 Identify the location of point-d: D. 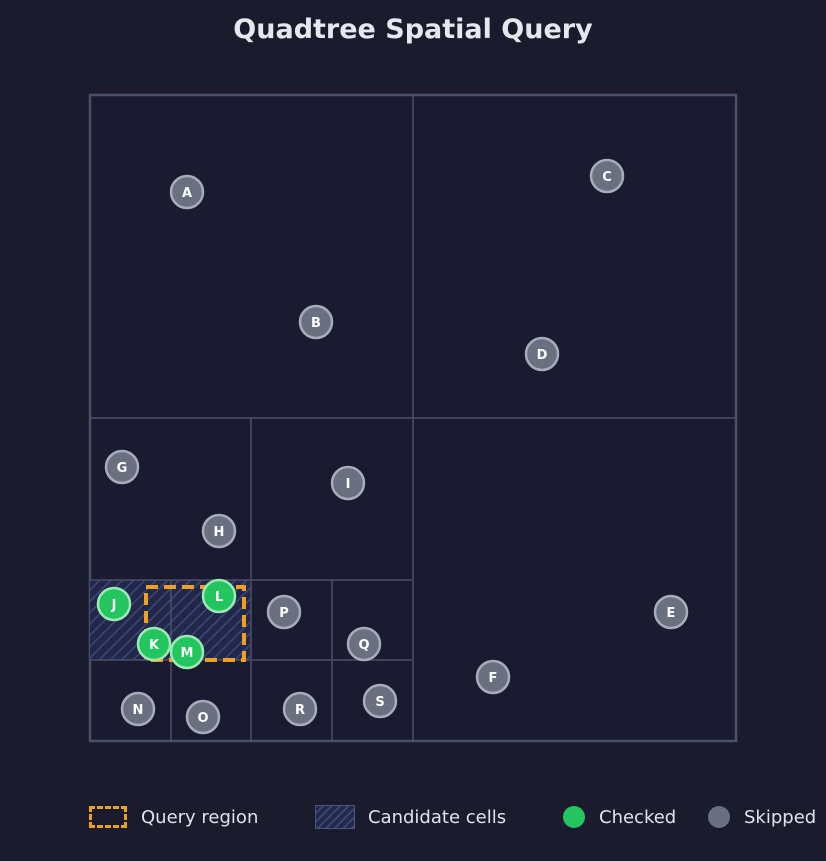
(542, 354).